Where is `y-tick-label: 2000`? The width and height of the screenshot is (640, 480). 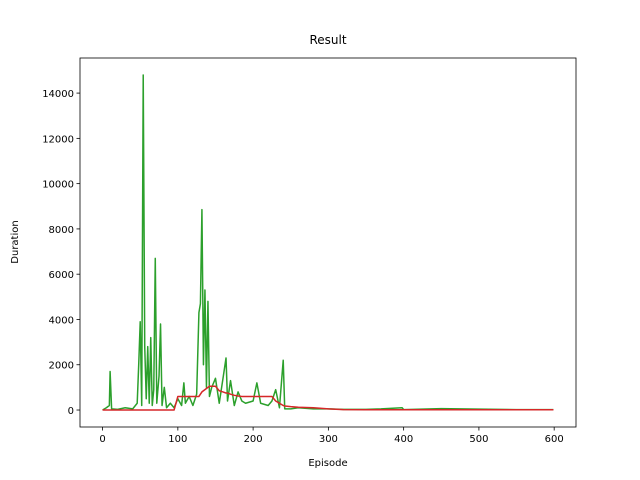
y-tick-label: 2000 is located at coordinates (61, 366).